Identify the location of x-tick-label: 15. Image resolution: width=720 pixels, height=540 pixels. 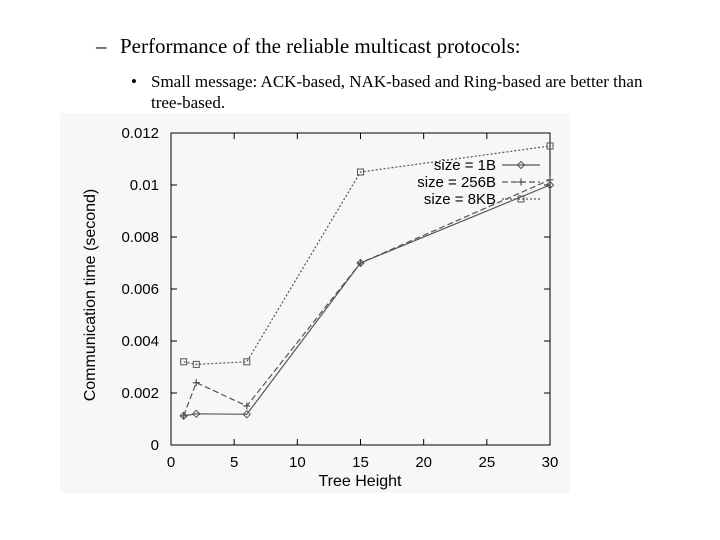
(360, 462).